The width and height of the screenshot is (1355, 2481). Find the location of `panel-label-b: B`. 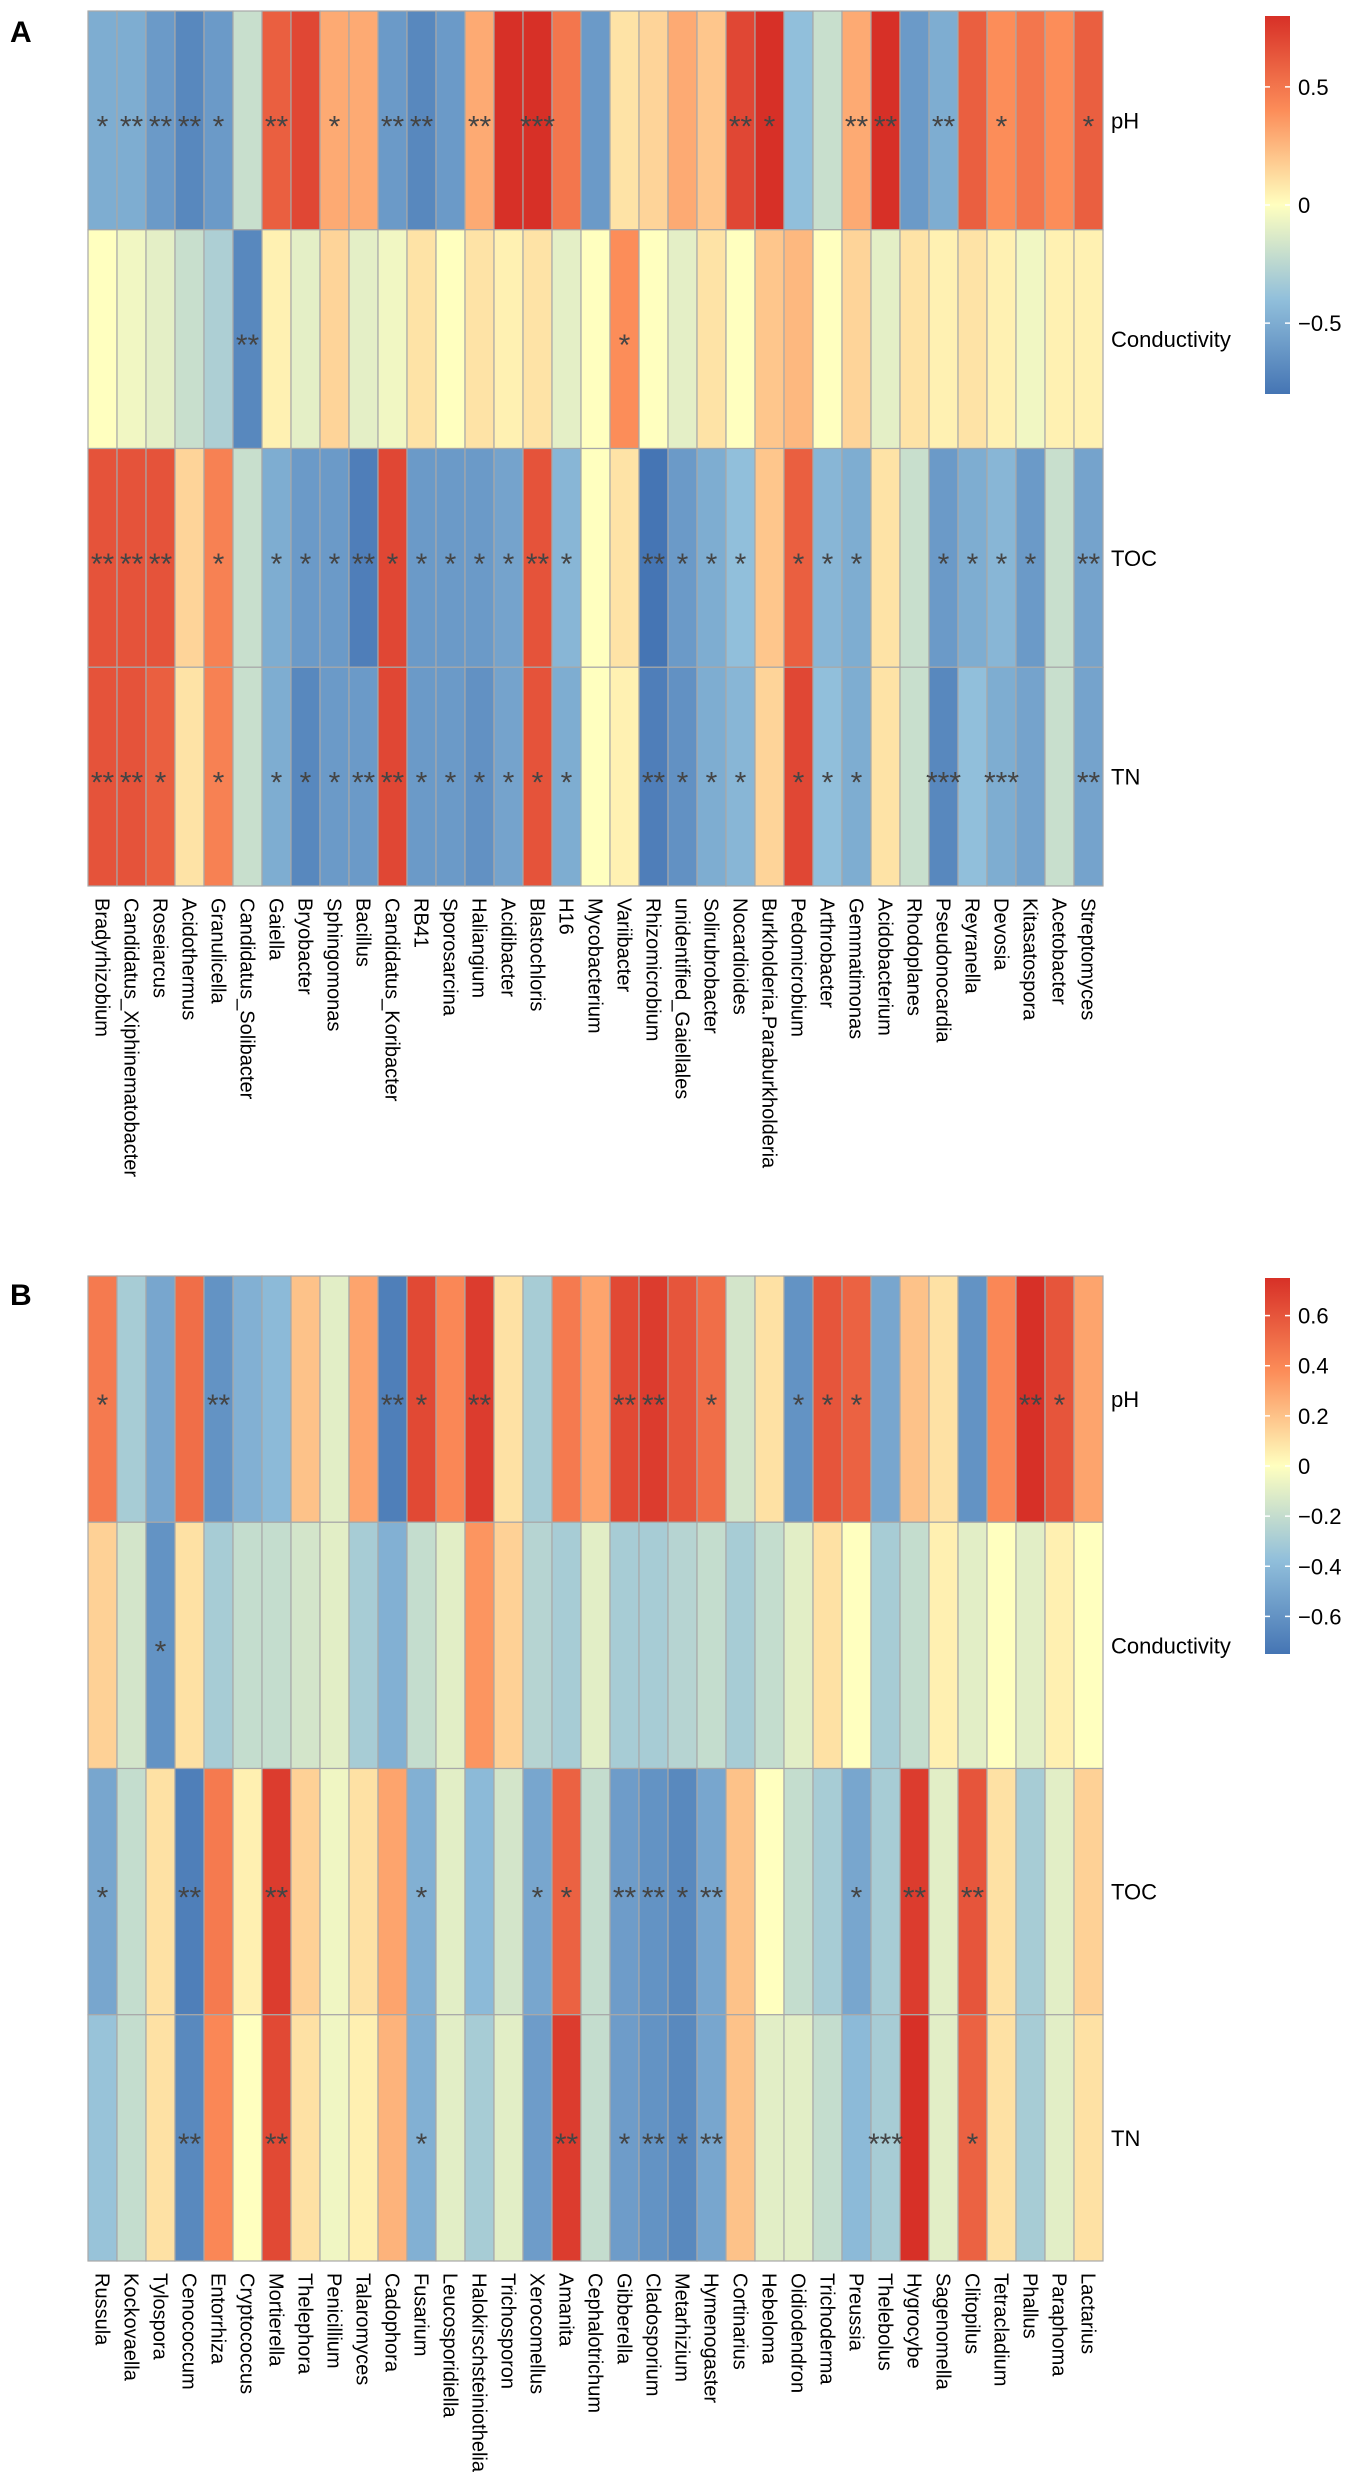

panel-label-b: B is located at coordinates (21, 1295).